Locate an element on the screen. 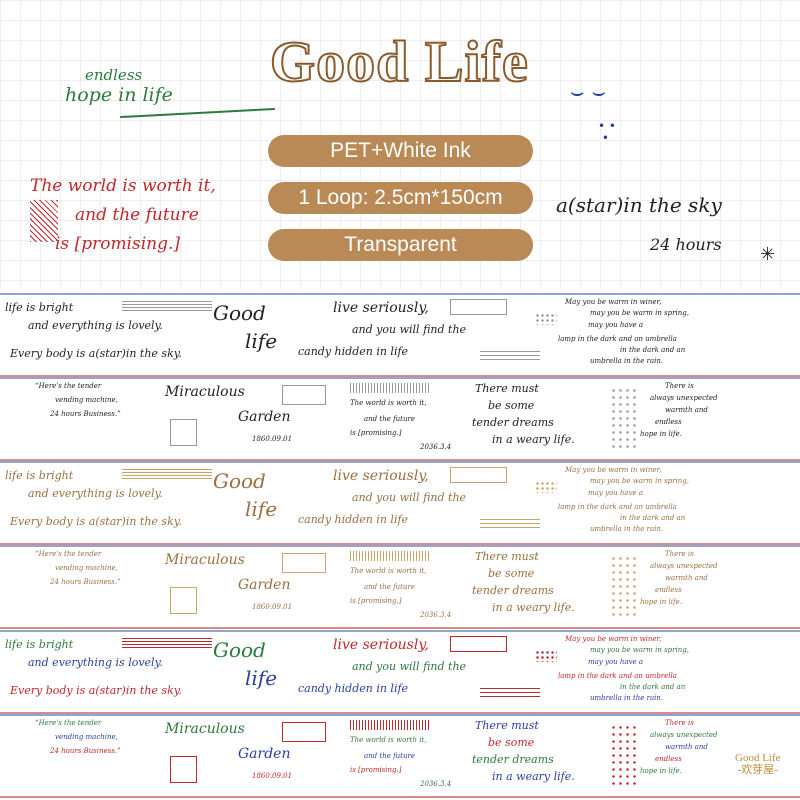  tape-text: and you will find the is located at coordinates (409, 329).